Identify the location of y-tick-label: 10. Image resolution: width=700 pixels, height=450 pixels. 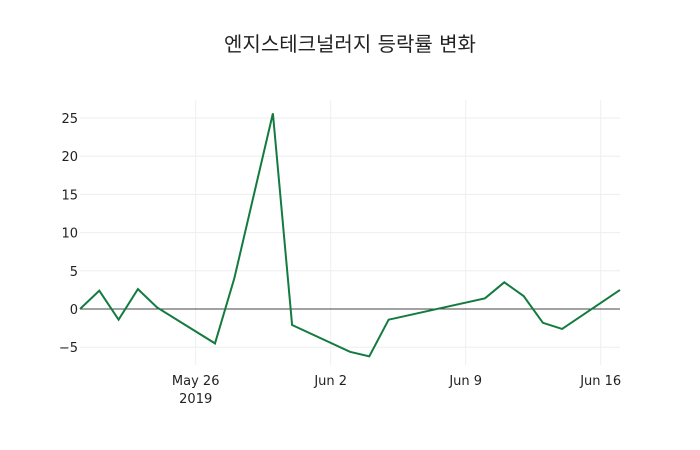
(69, 234).